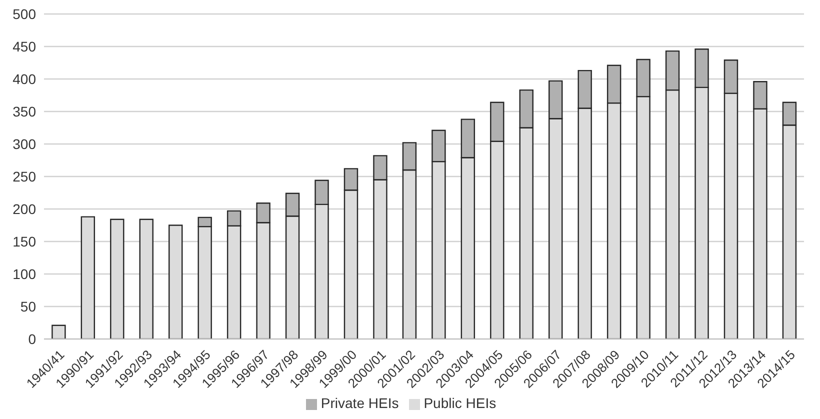 The height and width of the screenshot is (419, 820). What do you see at coordinates (24, 78) in the screenshot?
I see `y-tick-label: 400` at bounding box center [24, 78].